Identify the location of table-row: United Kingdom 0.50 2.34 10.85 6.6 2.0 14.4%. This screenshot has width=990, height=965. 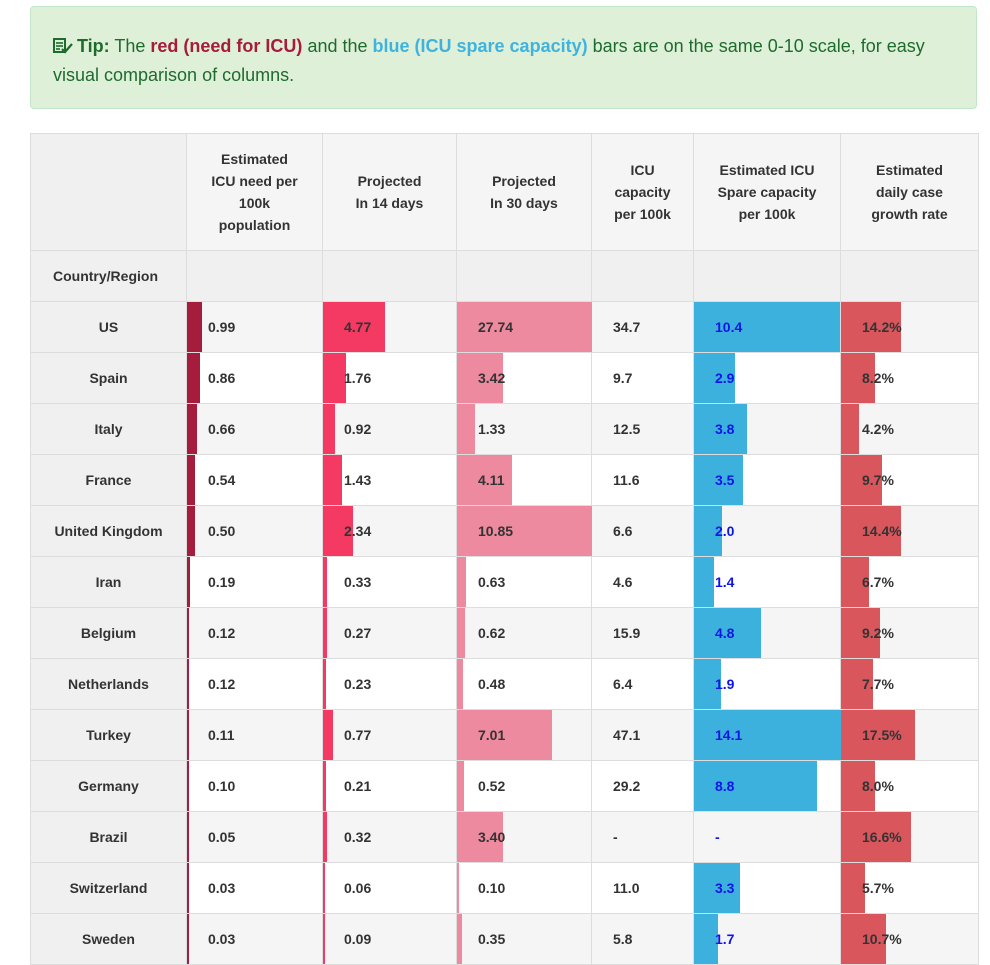
(504, 531).